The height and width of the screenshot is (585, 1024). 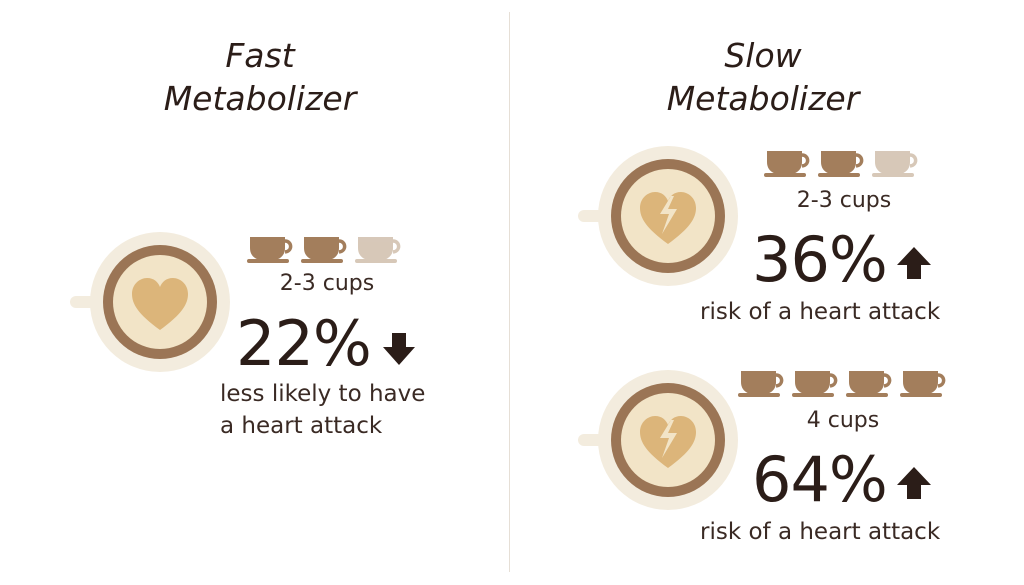 What do you see at coordinates (260, 77) in the screenshot?
I see `fast-title: Fast Metabolizer` at bounding box center [260, 77].